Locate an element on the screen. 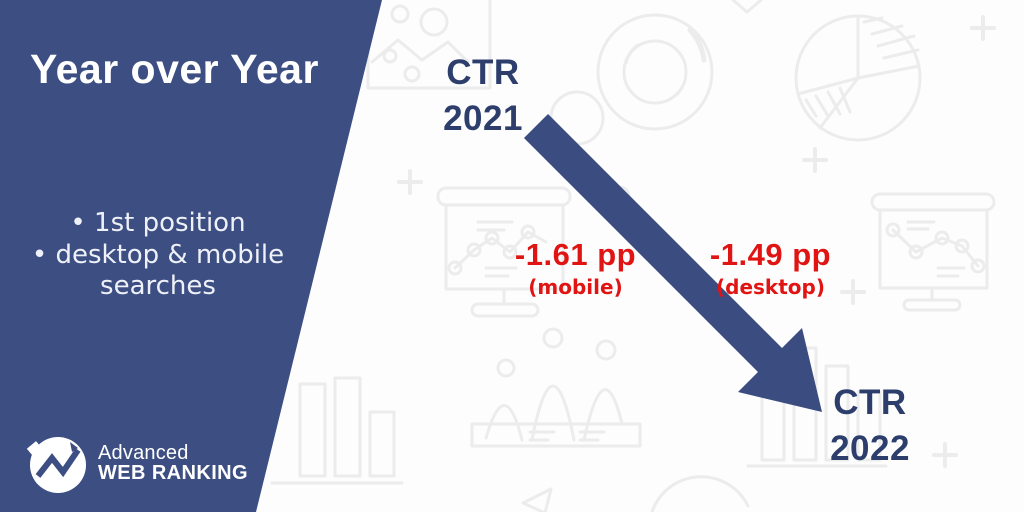 The height and width of the screenshot is (512, 1024). globe-arrow-logo-icon is located at coordinates (56, 465).